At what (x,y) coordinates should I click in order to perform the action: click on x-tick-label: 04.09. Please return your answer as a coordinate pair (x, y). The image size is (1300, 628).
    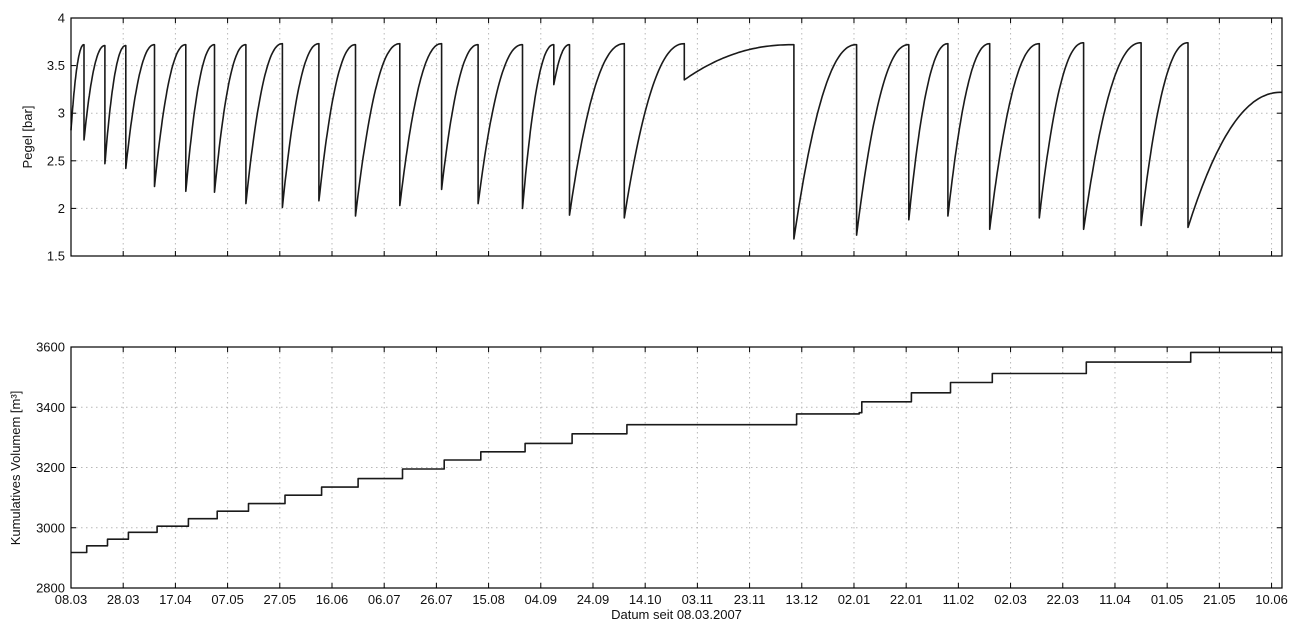
    Looking at the image, I should click on (541, 599).